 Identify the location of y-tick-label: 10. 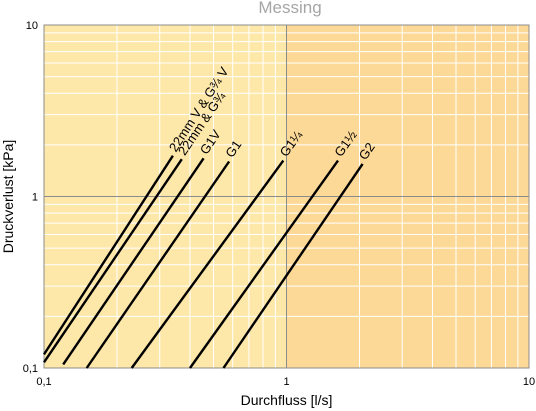
(32, 26).